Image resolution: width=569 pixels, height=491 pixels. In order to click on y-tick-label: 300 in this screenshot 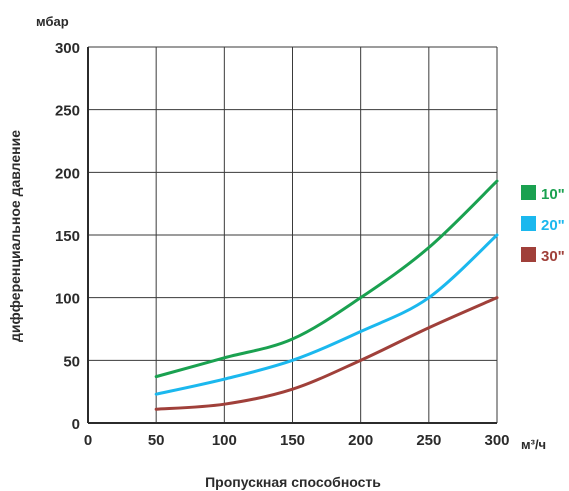, I will do `click(67, 48)`.